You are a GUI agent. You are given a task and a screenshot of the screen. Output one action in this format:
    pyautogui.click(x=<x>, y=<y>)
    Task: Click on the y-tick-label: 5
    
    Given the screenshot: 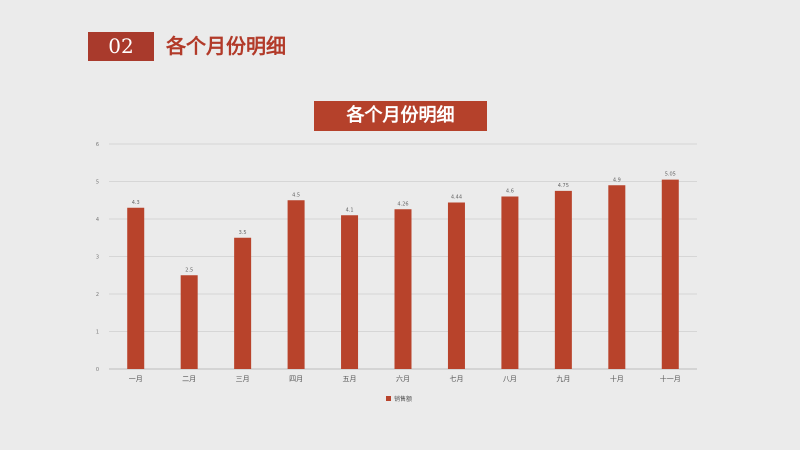 What is the action you would take?
    pyautogui.click(x=97, y=183)
    